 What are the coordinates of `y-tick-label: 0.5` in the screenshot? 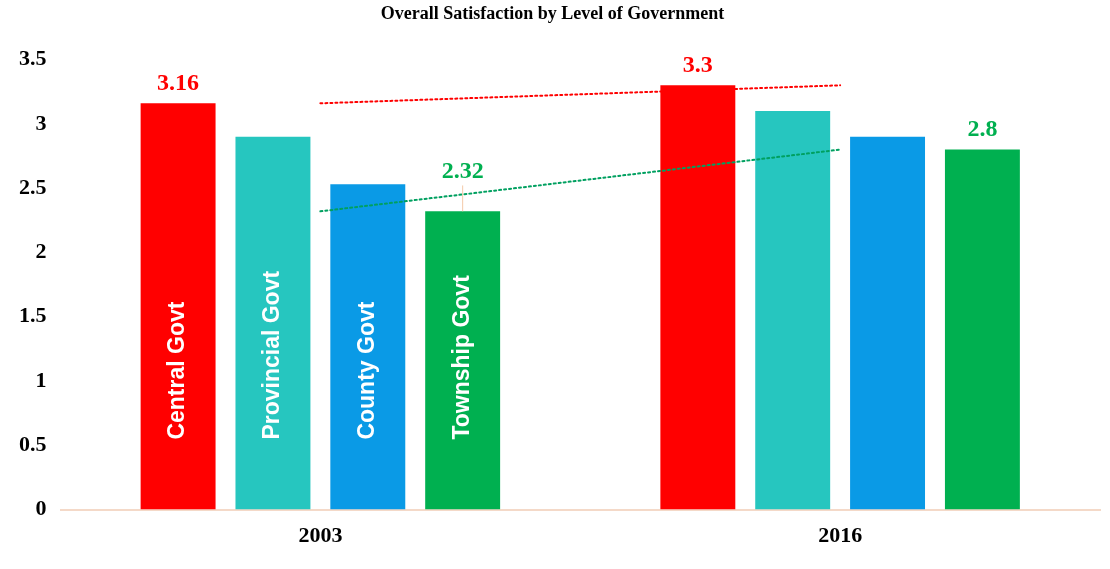 It's located at (33, 443).